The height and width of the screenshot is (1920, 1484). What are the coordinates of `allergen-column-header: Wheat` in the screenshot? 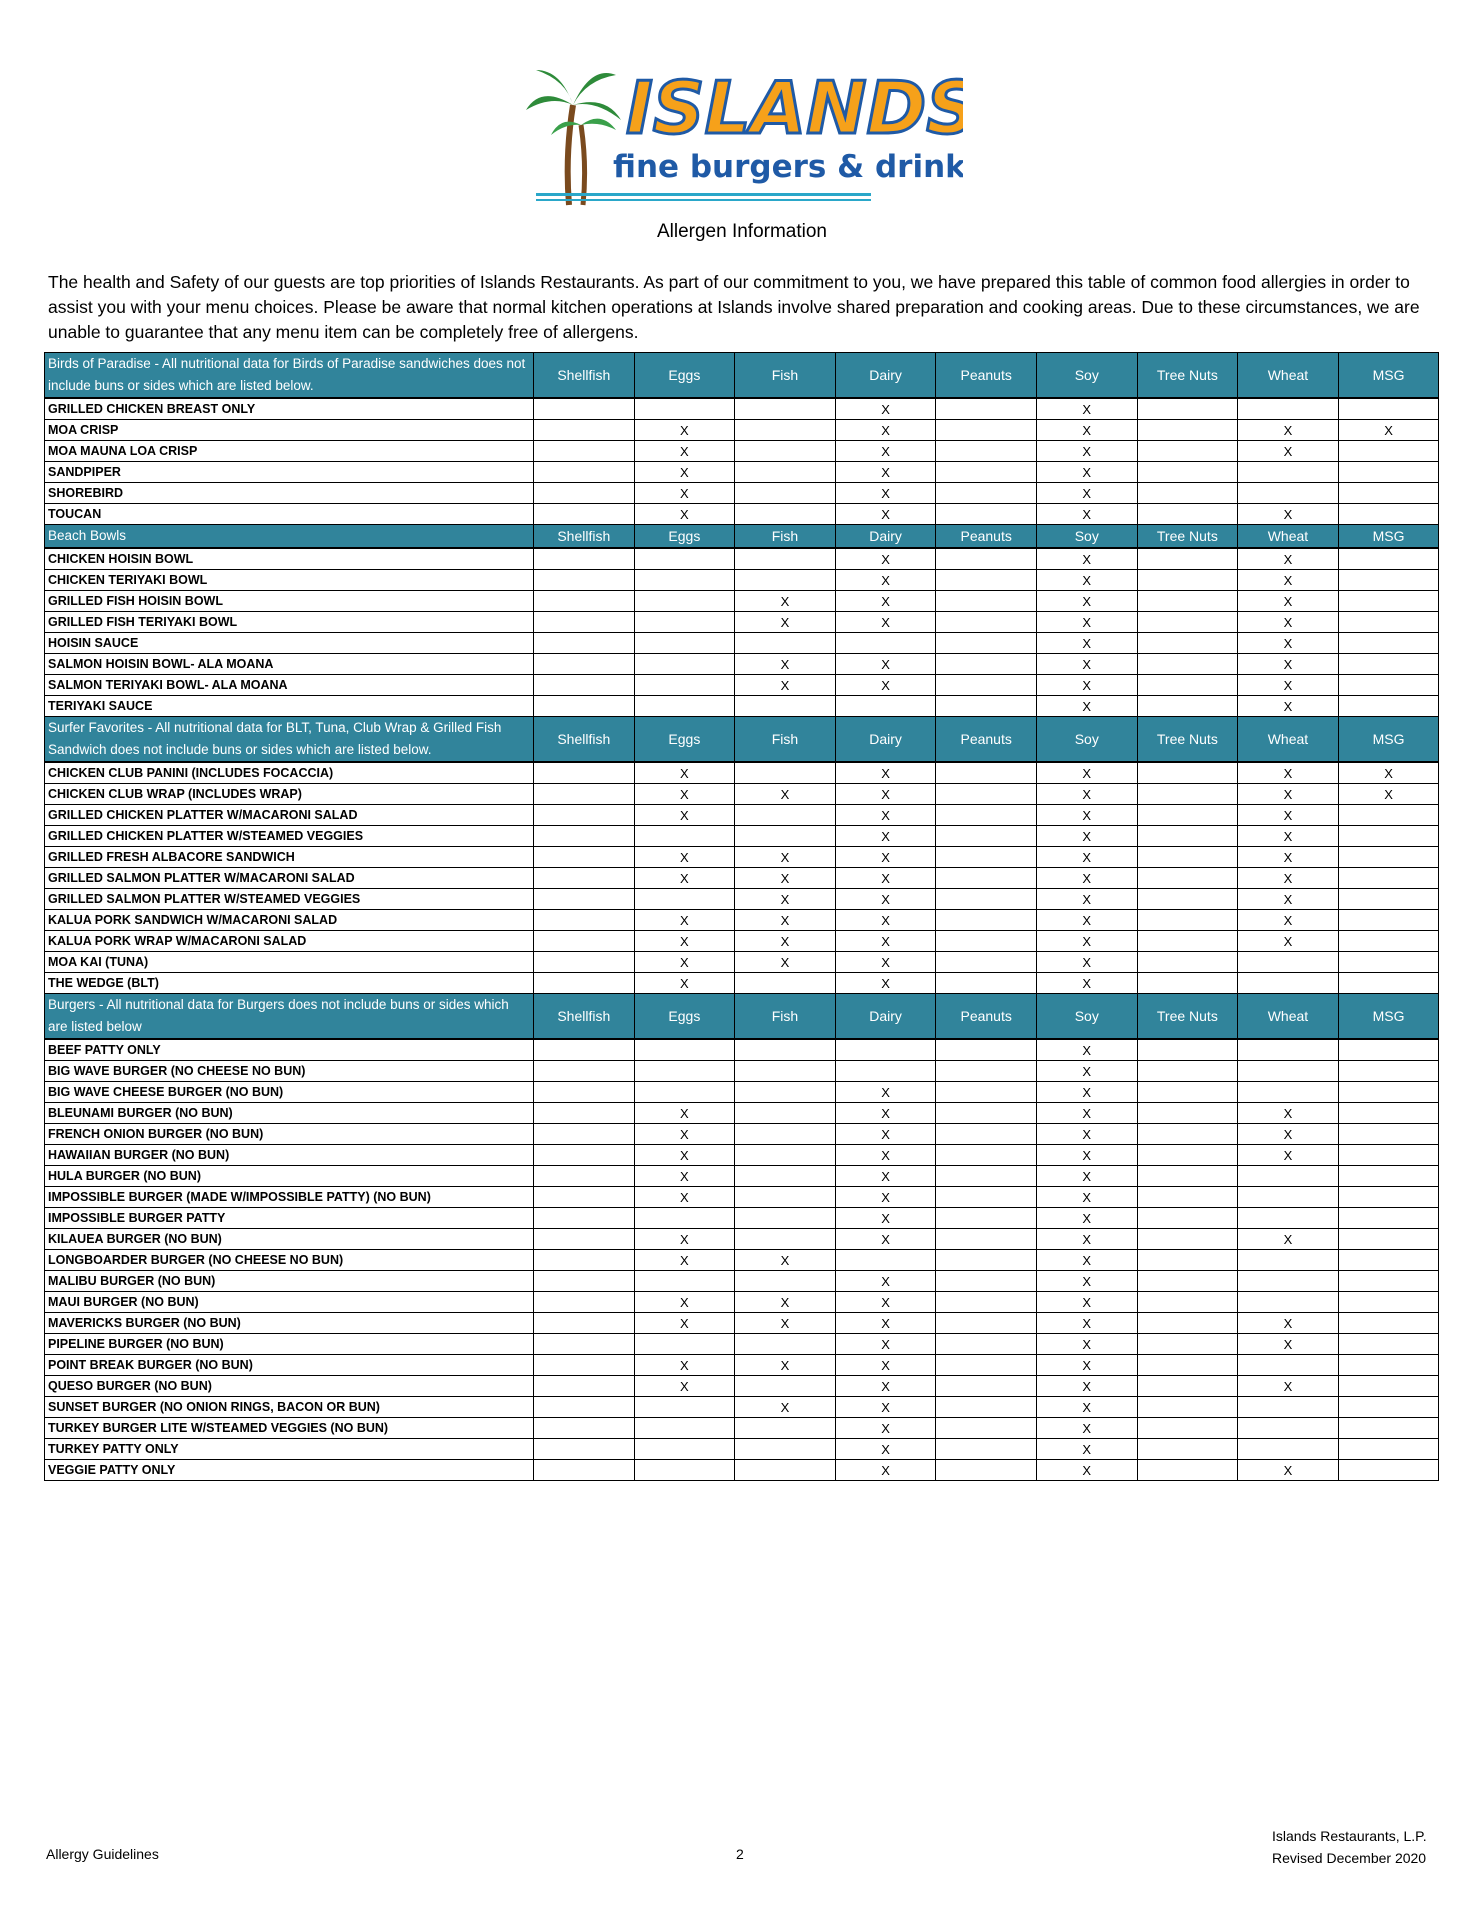 It's located at (1288, 536).